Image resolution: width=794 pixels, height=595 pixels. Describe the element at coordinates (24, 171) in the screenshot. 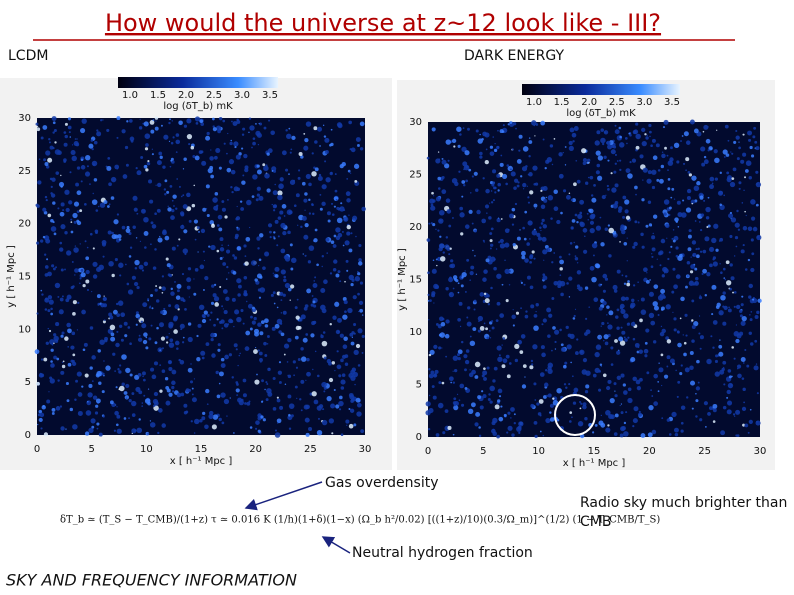

I see `y-tick-label: 25` at that location.